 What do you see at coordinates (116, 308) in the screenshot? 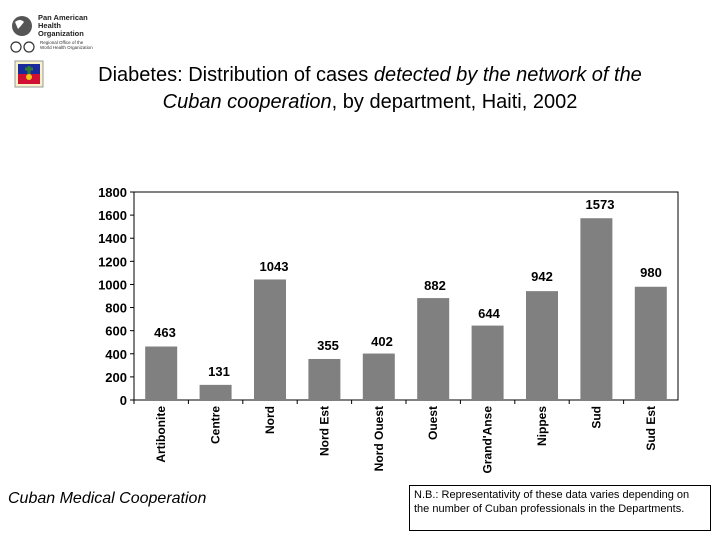
I see `y-tick-label: 800` at bounding box center [116, 308].